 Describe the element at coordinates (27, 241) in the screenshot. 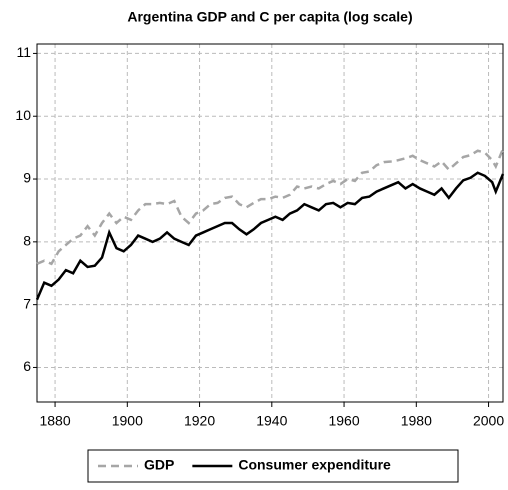

I see `y-tick-label: 8` at that location.